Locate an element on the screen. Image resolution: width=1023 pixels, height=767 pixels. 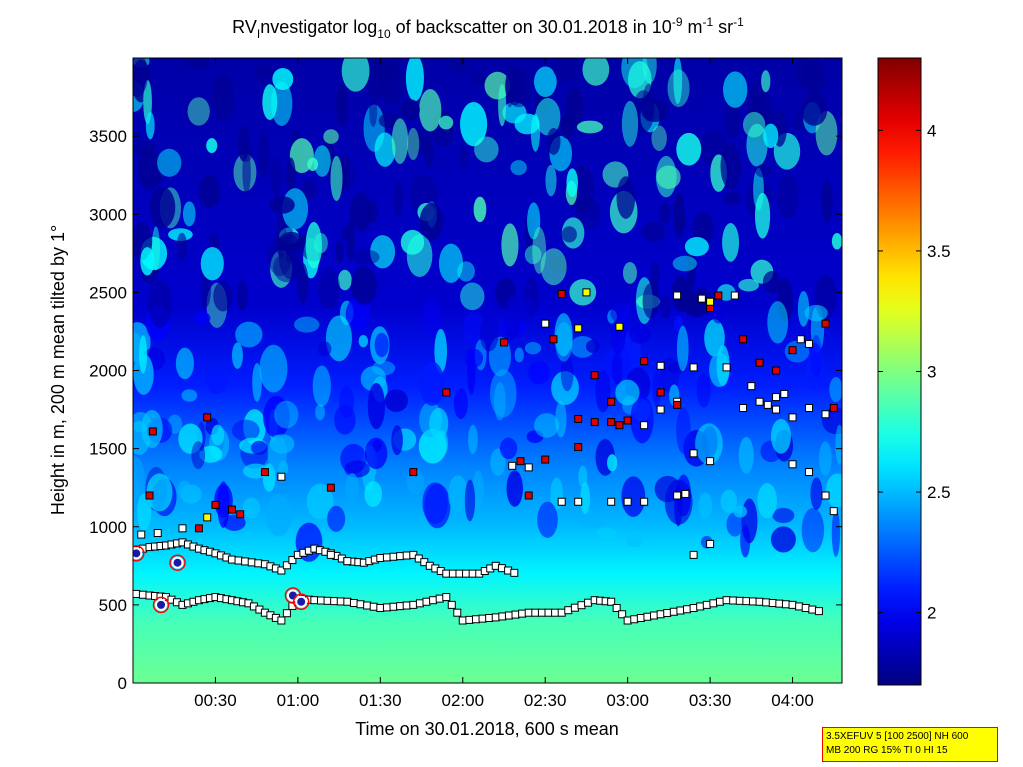
y-tick-label: 500 is located at coordinates (113, 605).